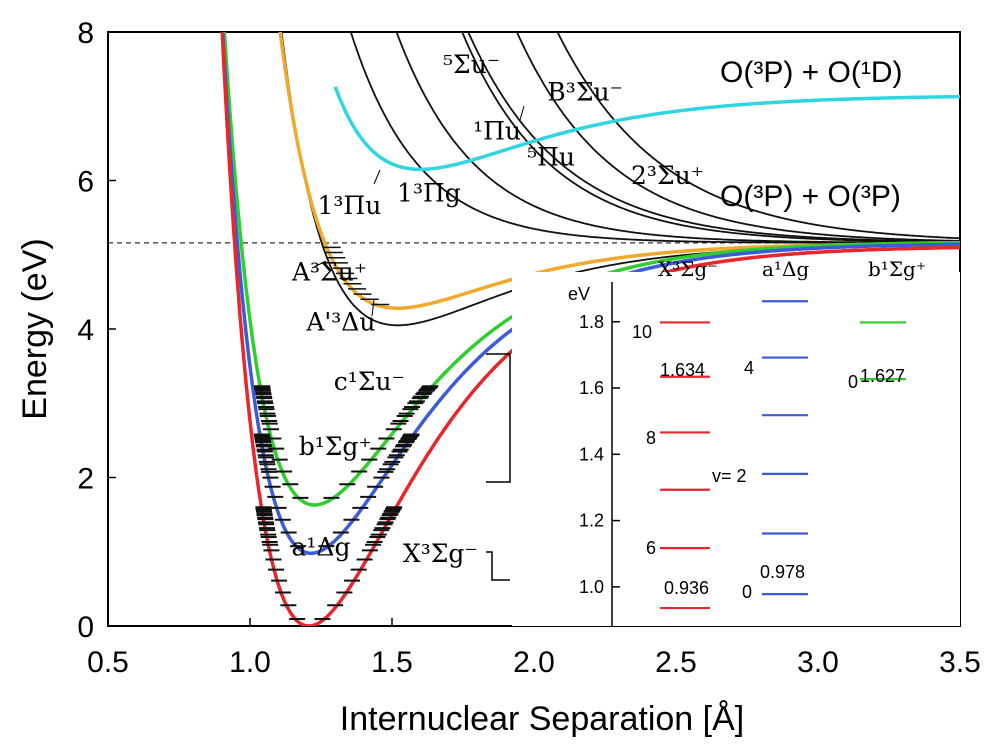  I want to click on vibrational-ticks-layer, so click(346, 433).